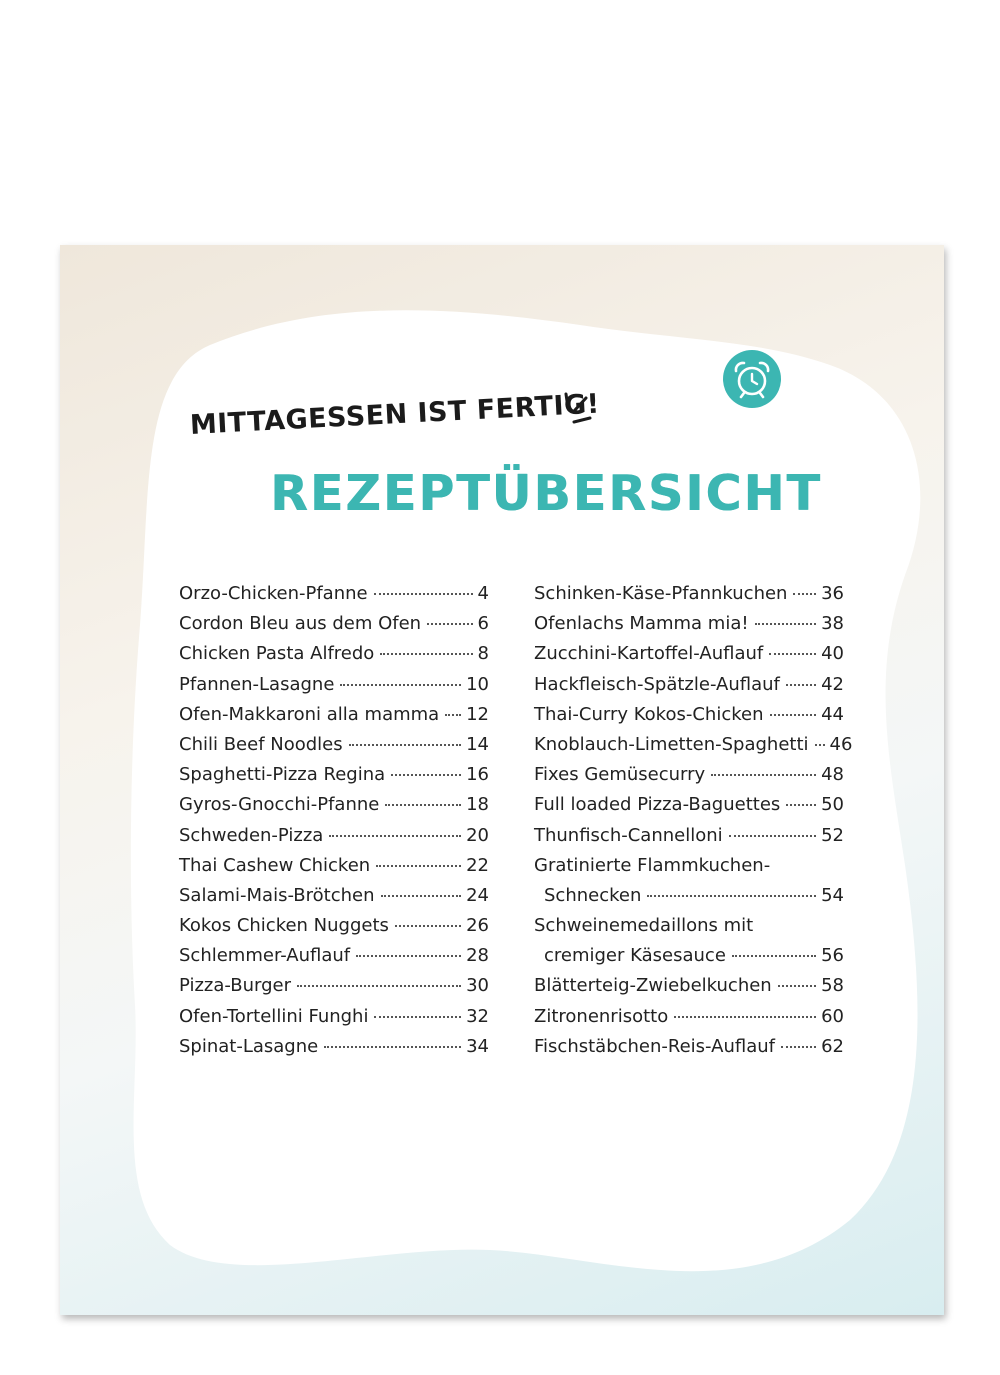 The image size is (1000, 1375). I want to click on exclamation-lines-icon, so click(578, 408).